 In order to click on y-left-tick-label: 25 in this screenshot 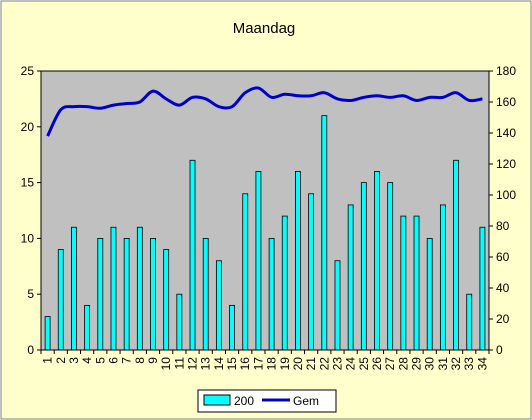, I will do `click(28, 71)`.